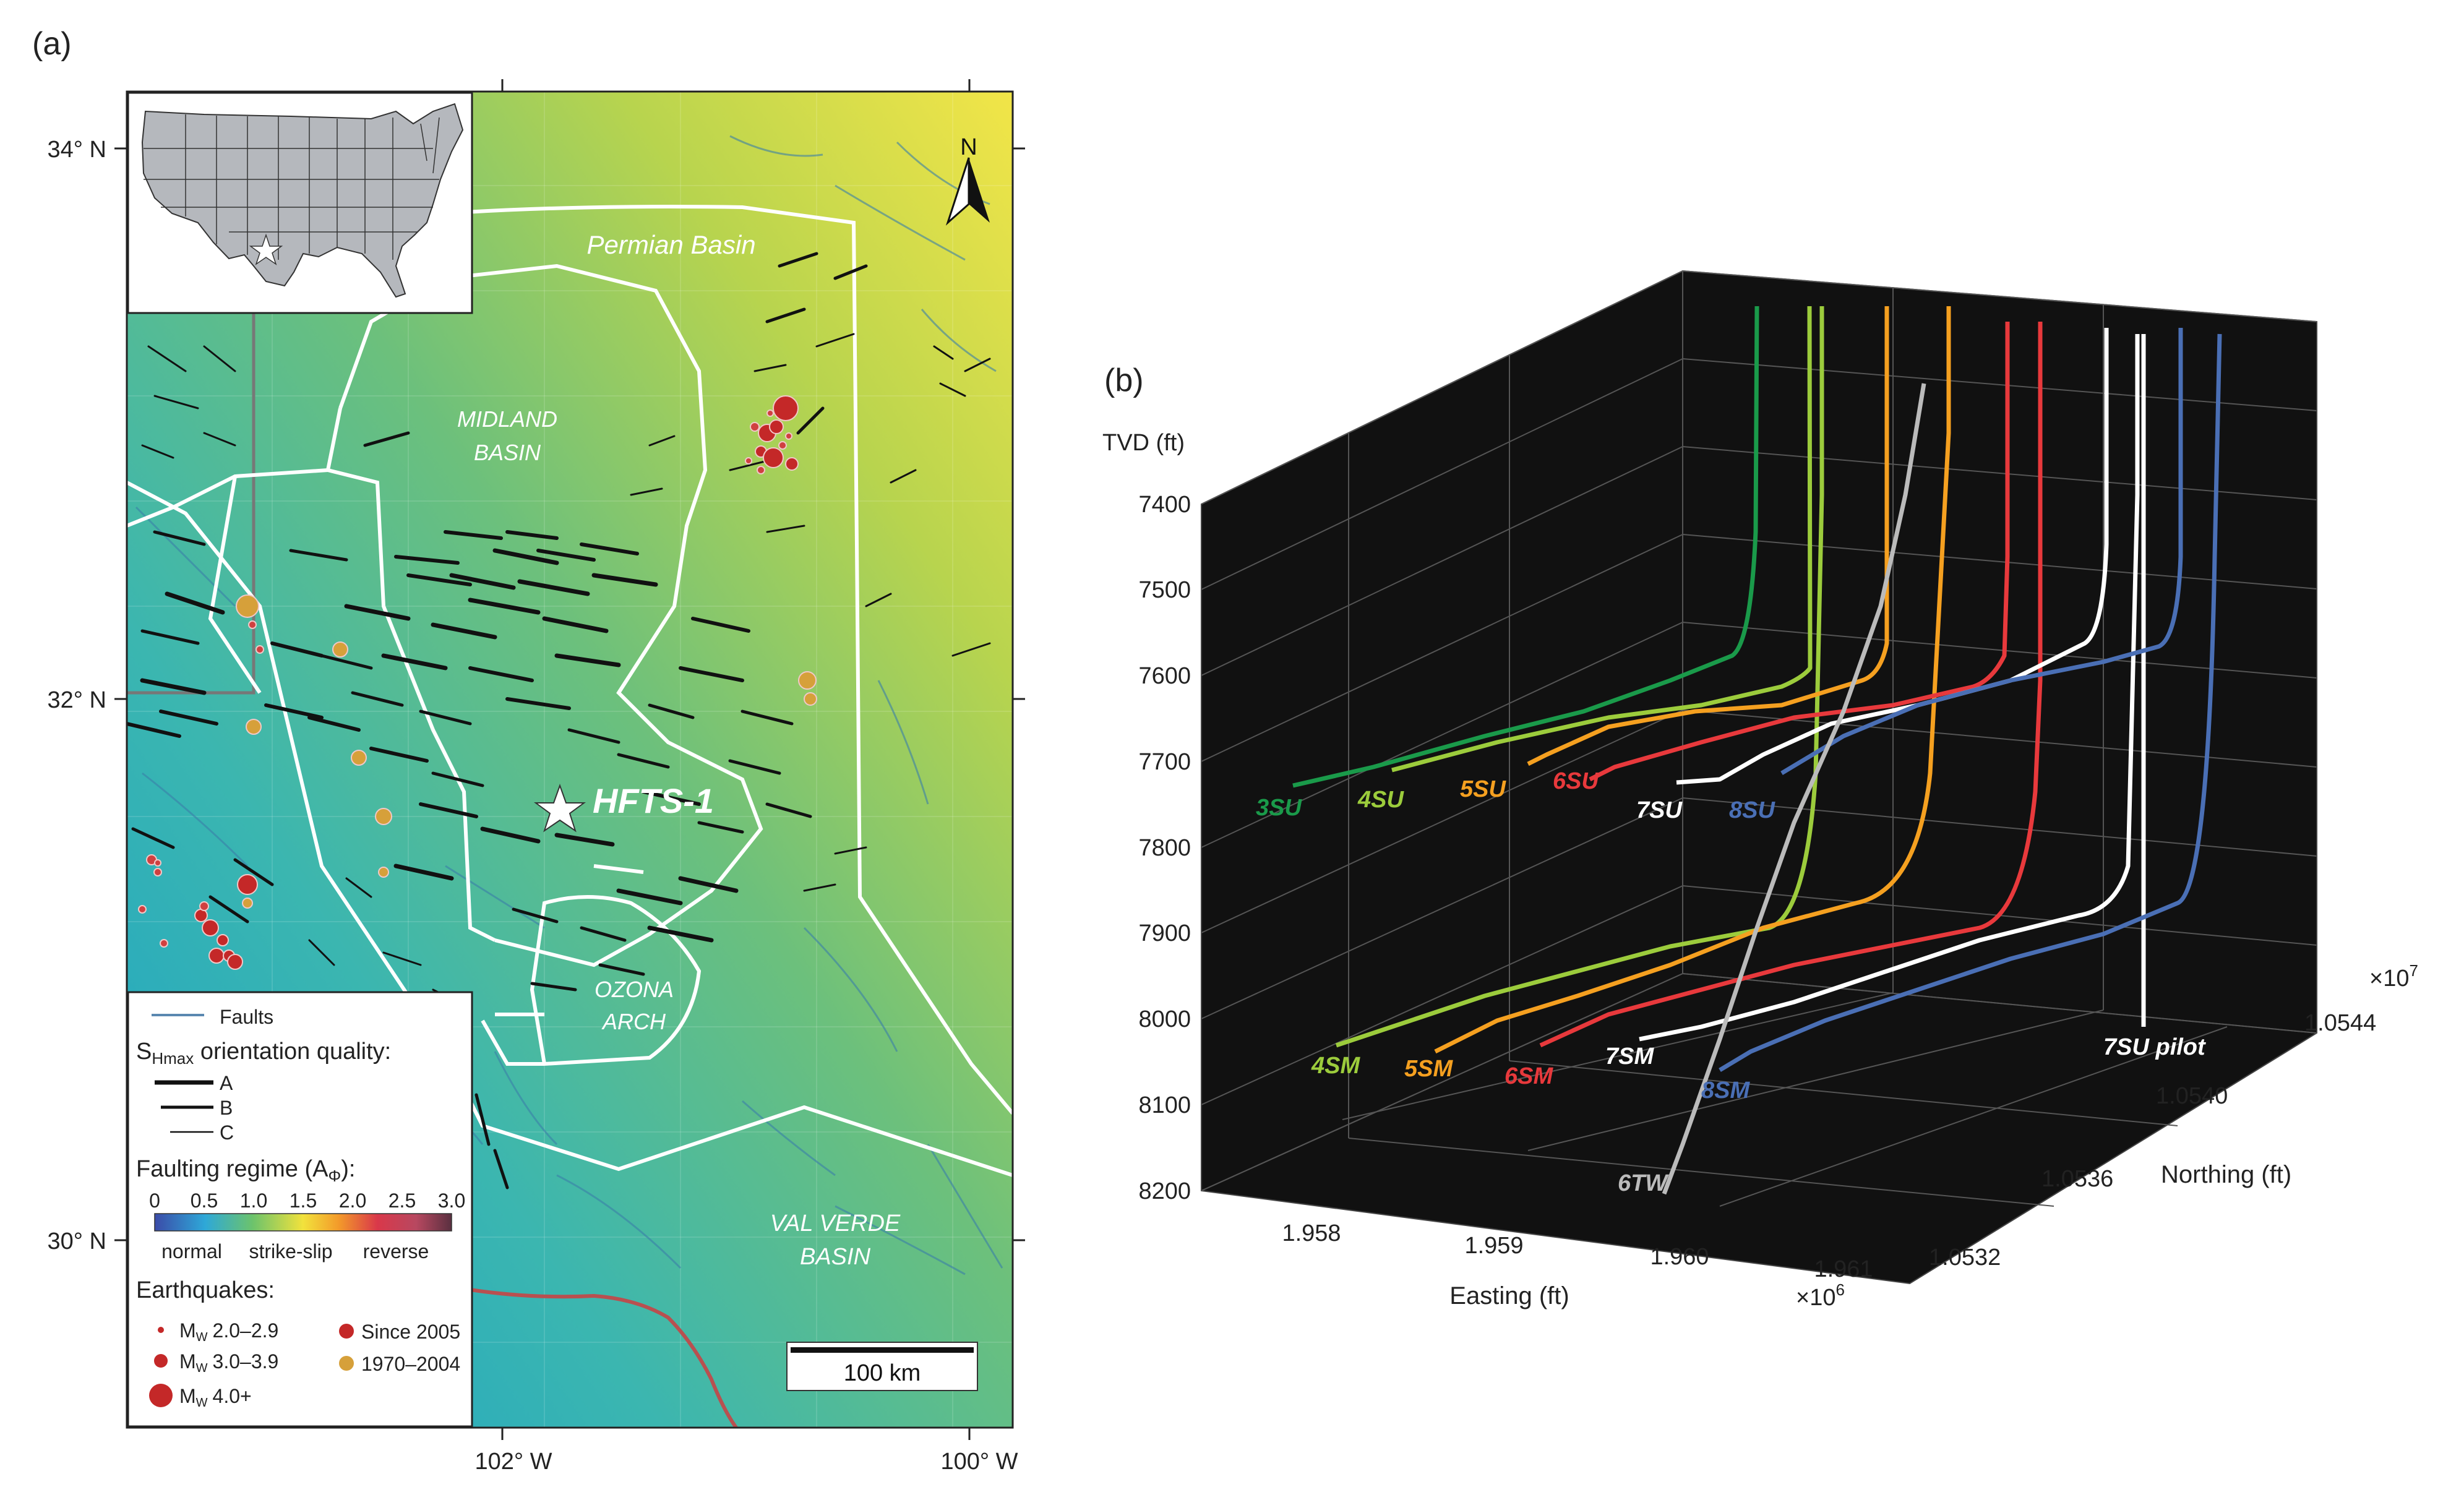 This screenshot has width=2464, height=1500. I want to click on legend-quality-b: B, so click(226, 1108).